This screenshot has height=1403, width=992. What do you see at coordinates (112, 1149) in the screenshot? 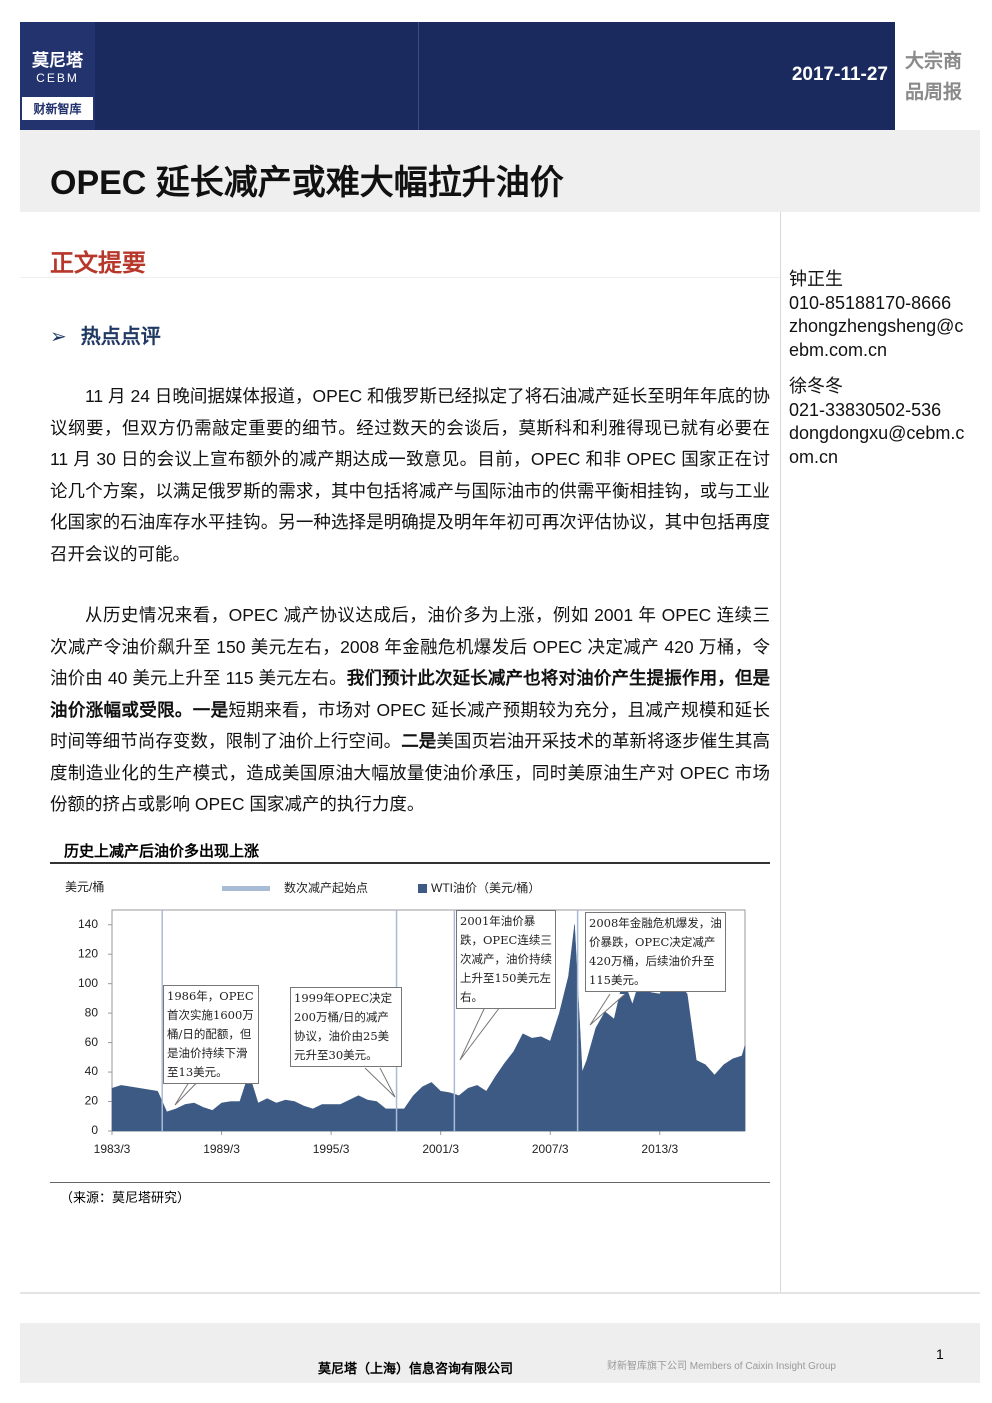
I see `x-tick-label: 1983/3` at bounding box center [112, 1149].